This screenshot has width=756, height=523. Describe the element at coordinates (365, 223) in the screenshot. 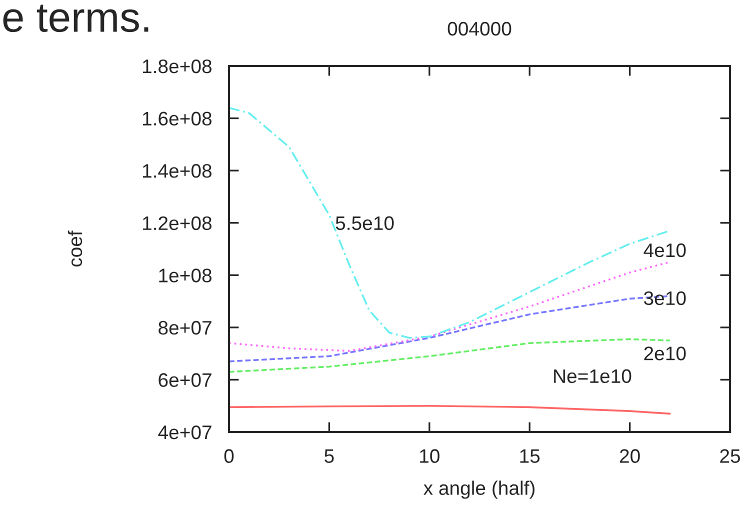

I see `series-label: 5.5e10` at that location.